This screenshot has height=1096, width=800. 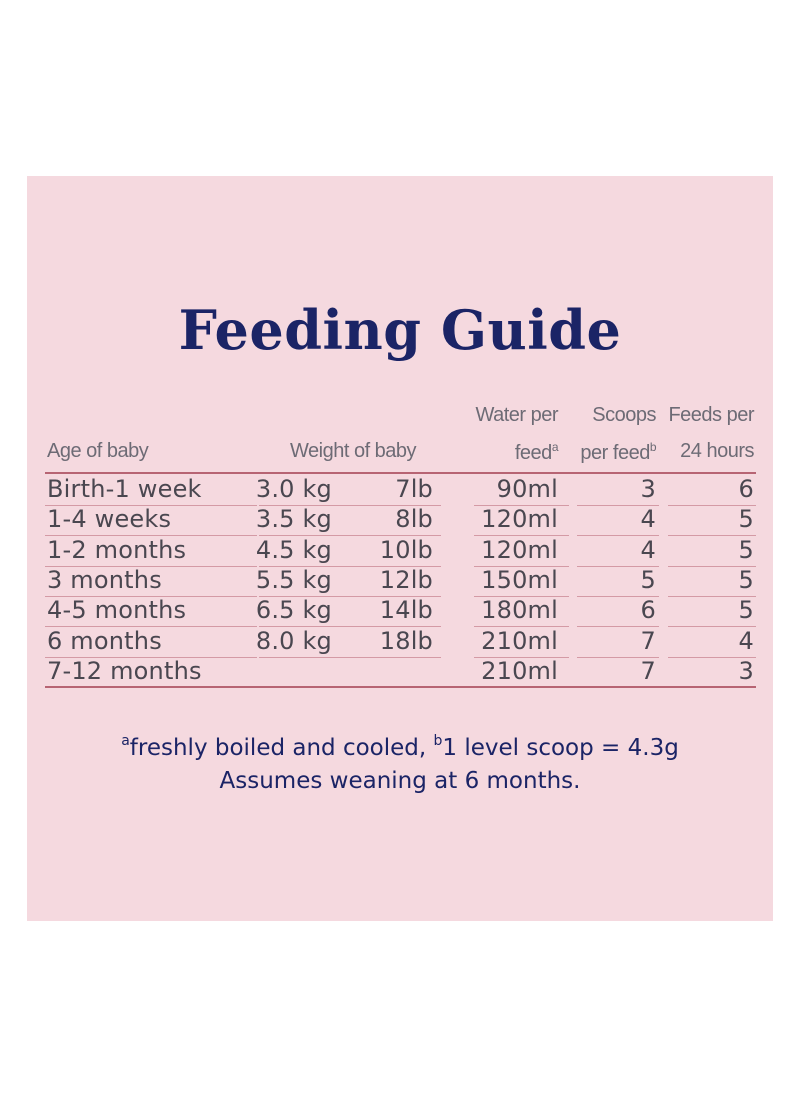 I want to click on cell-kg: 8.0 kg, so click(x=293, y=641).